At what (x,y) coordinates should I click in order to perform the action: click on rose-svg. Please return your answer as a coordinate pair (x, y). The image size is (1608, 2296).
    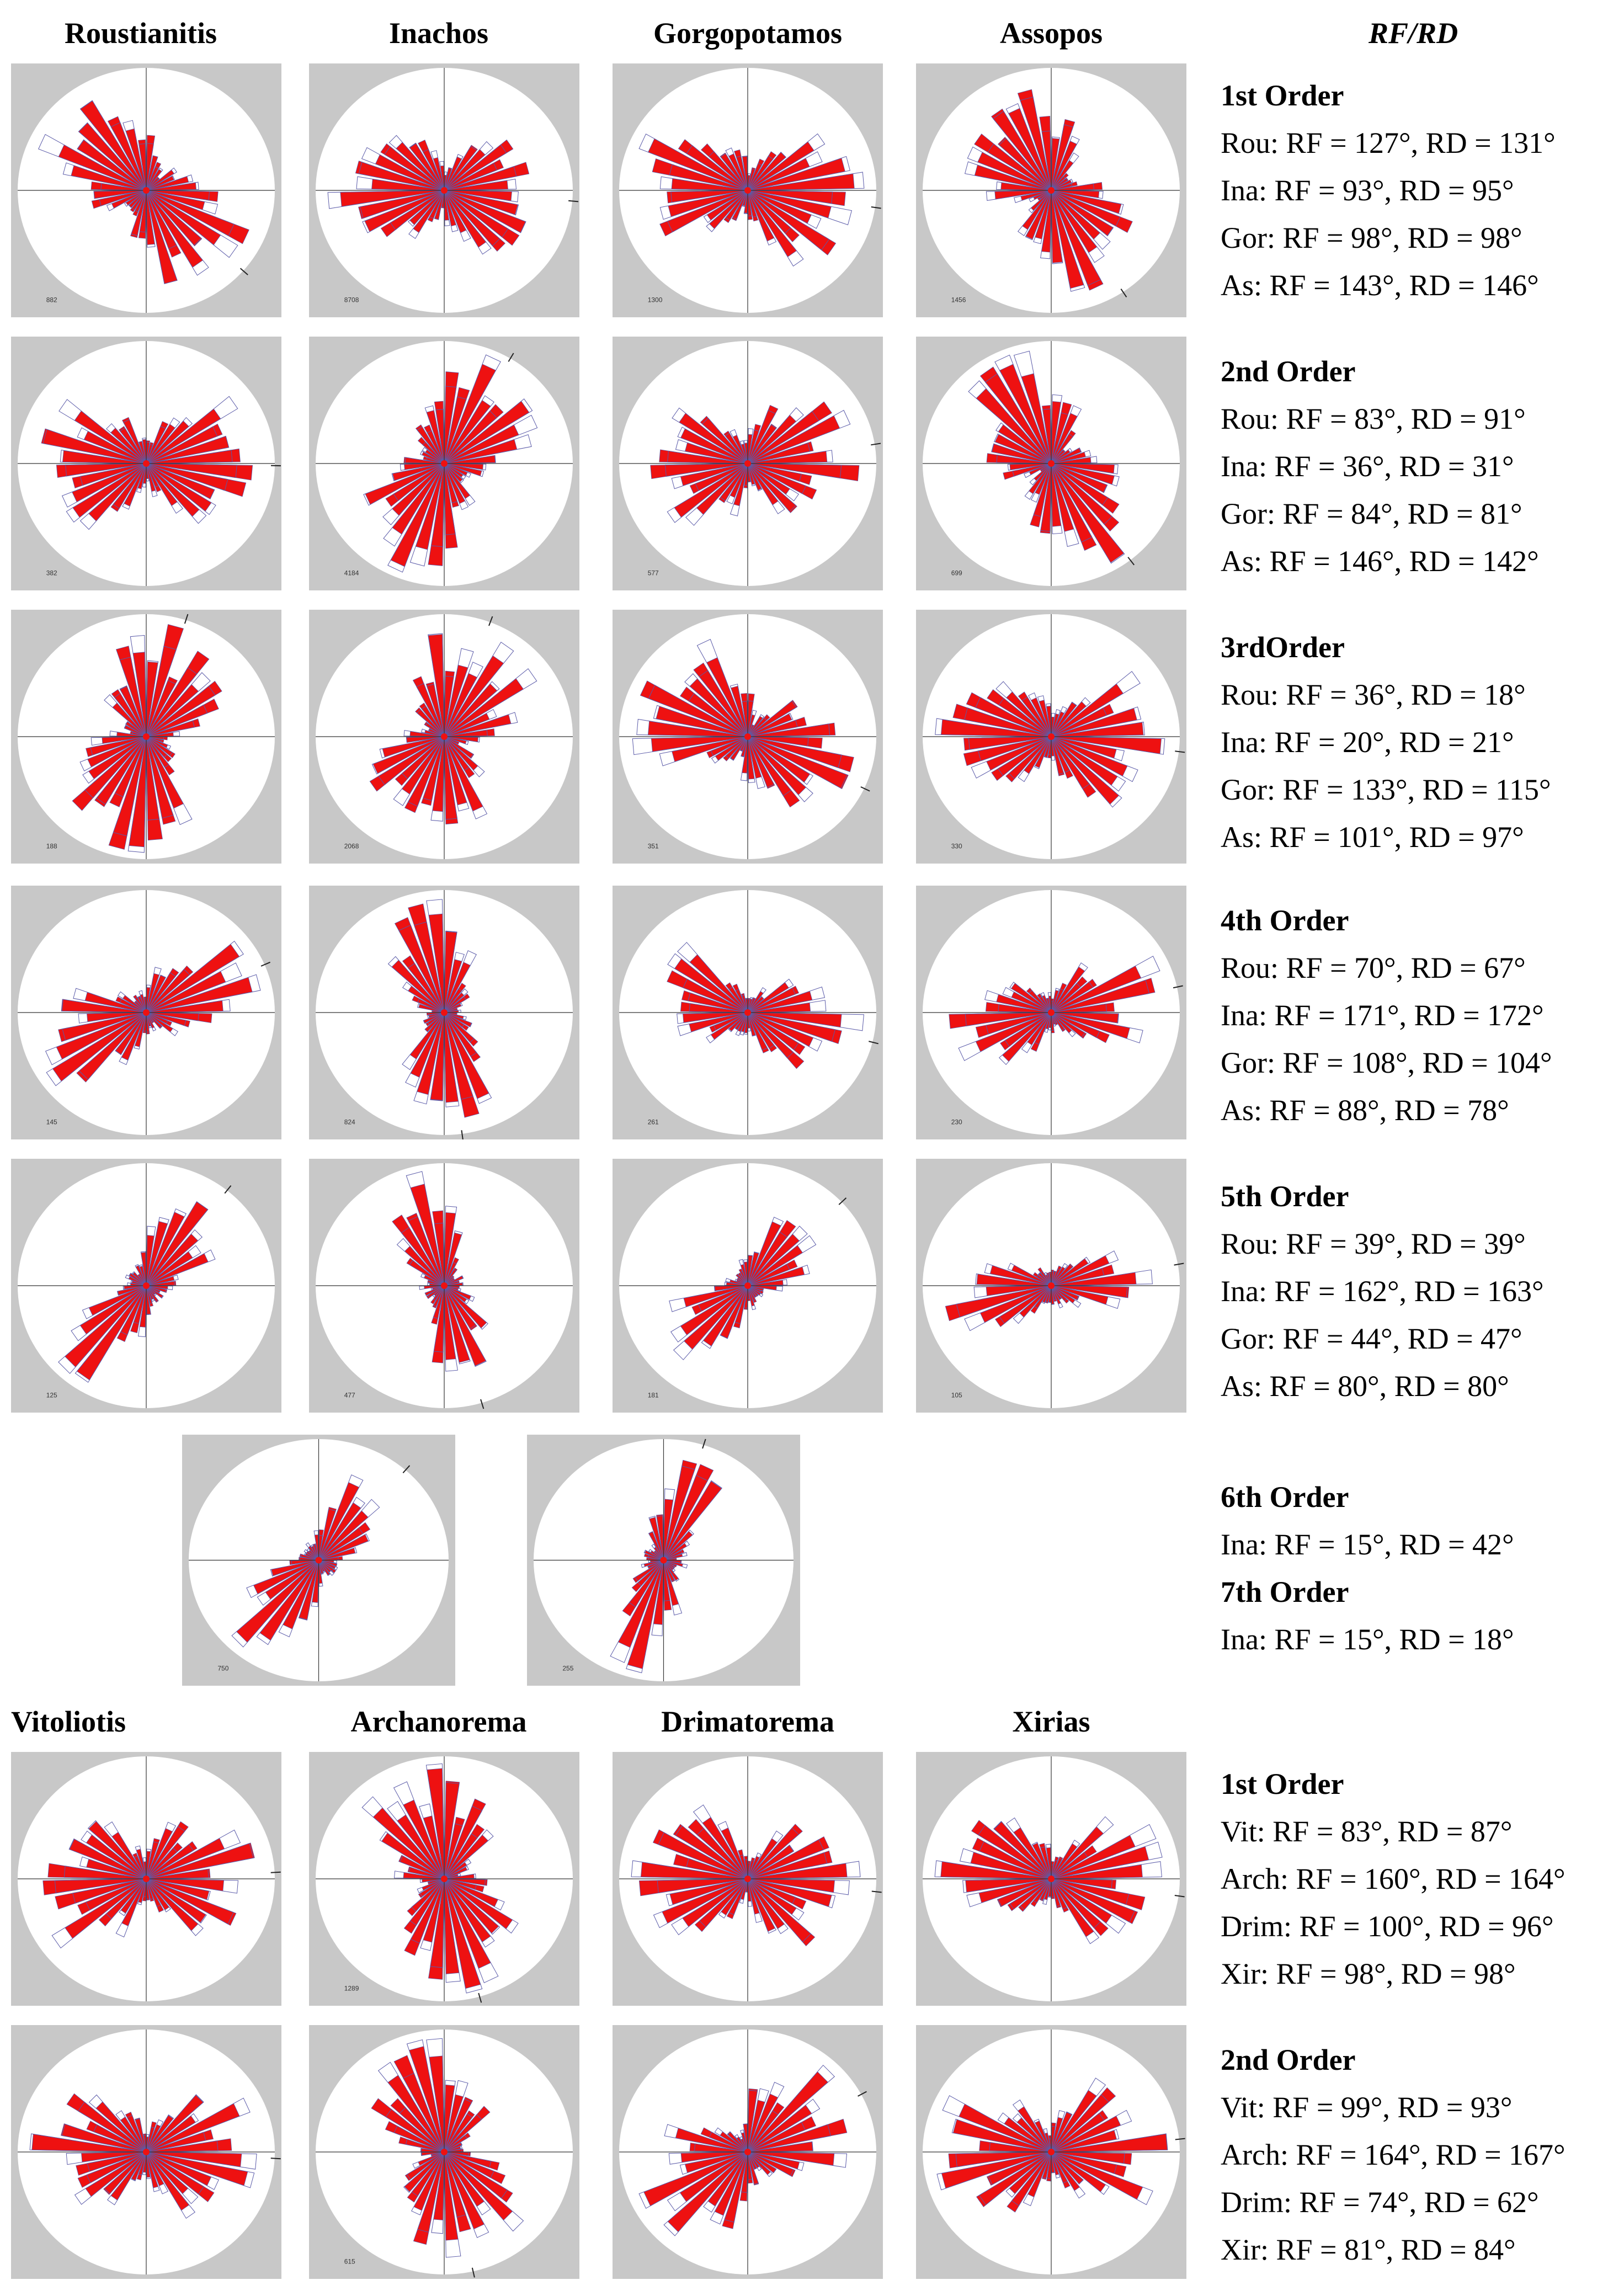
    Looking at the image, I should click on (748, 2152).